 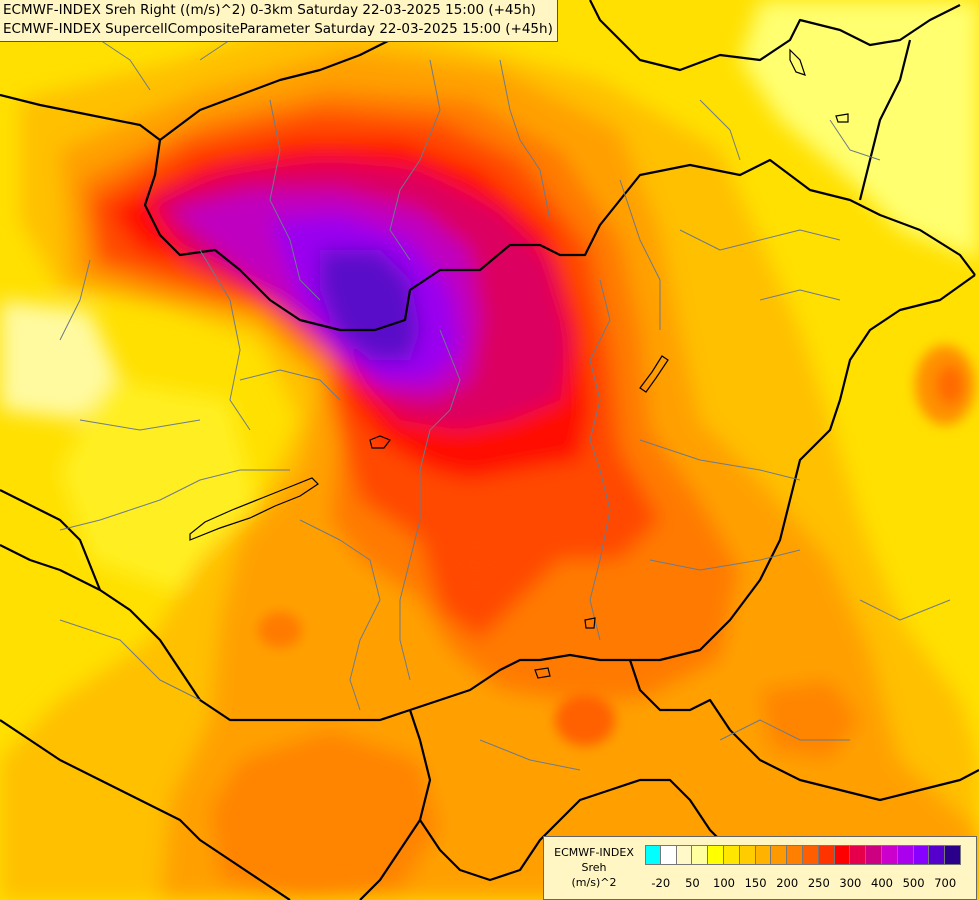 I want to click on legend-tick-label: 300, so click(x=850, y=883).